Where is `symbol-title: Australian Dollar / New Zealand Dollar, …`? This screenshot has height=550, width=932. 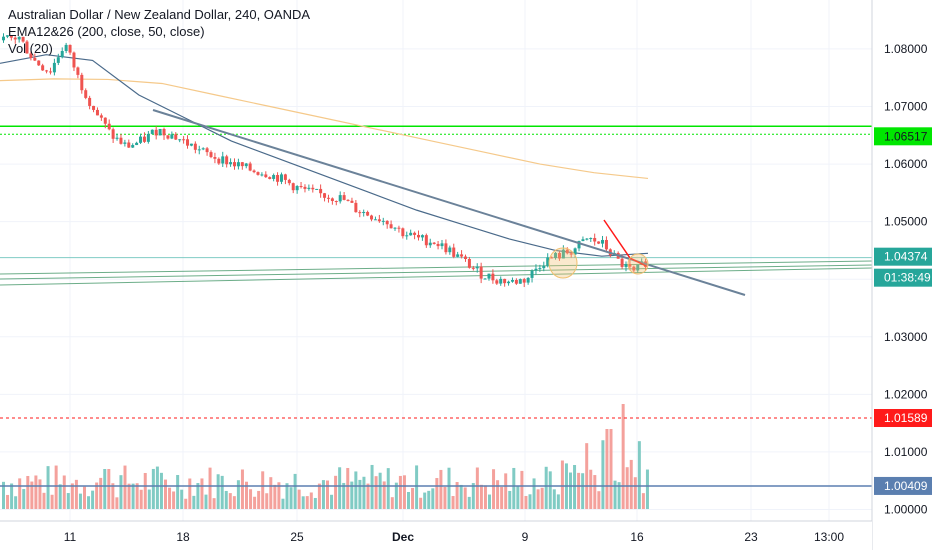 symbol-title: Australian Dollar / New Zealand Dollar, … is located at coordinates (159, 14).